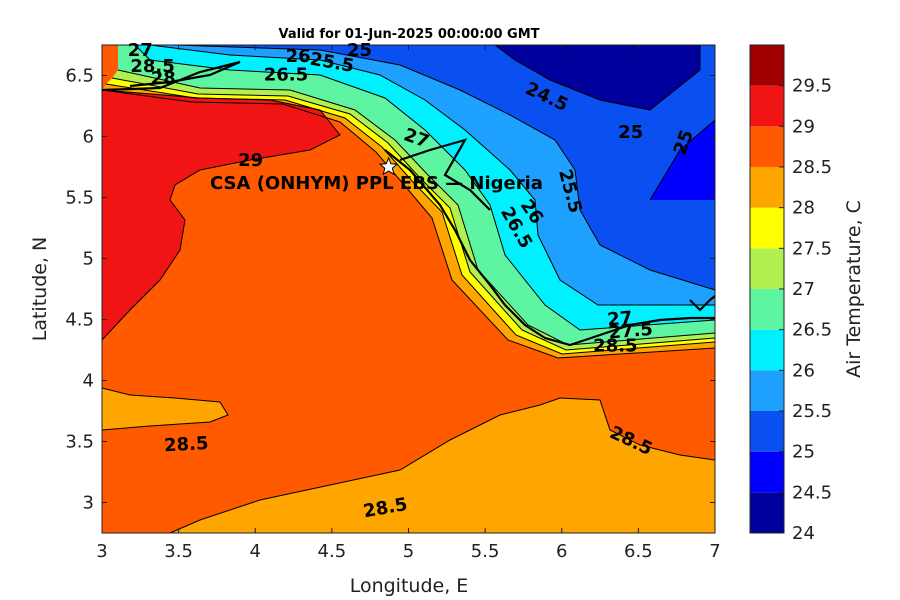 The width and height of the screenshot is (900, 600). I want to click on y-tick-label: 3, so click(88, 503).